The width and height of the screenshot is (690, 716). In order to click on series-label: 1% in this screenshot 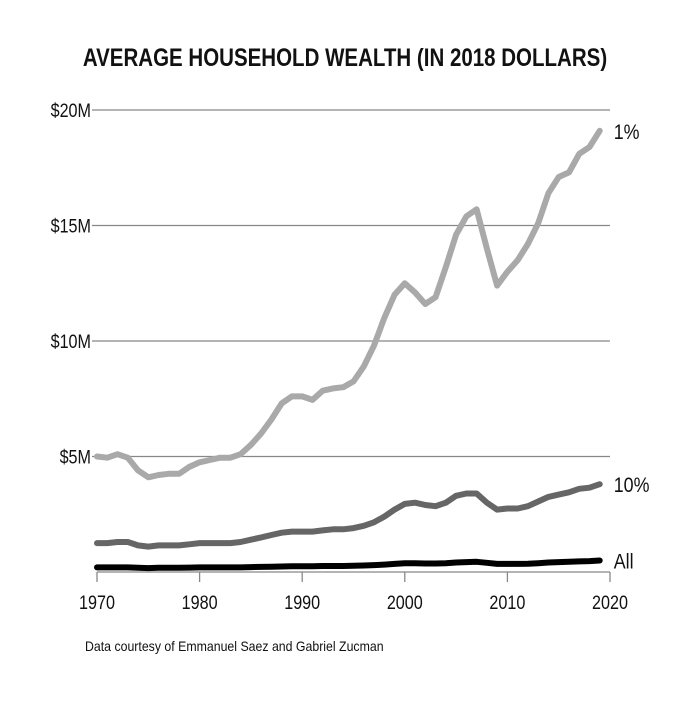, I will do `click(627, 132)`.